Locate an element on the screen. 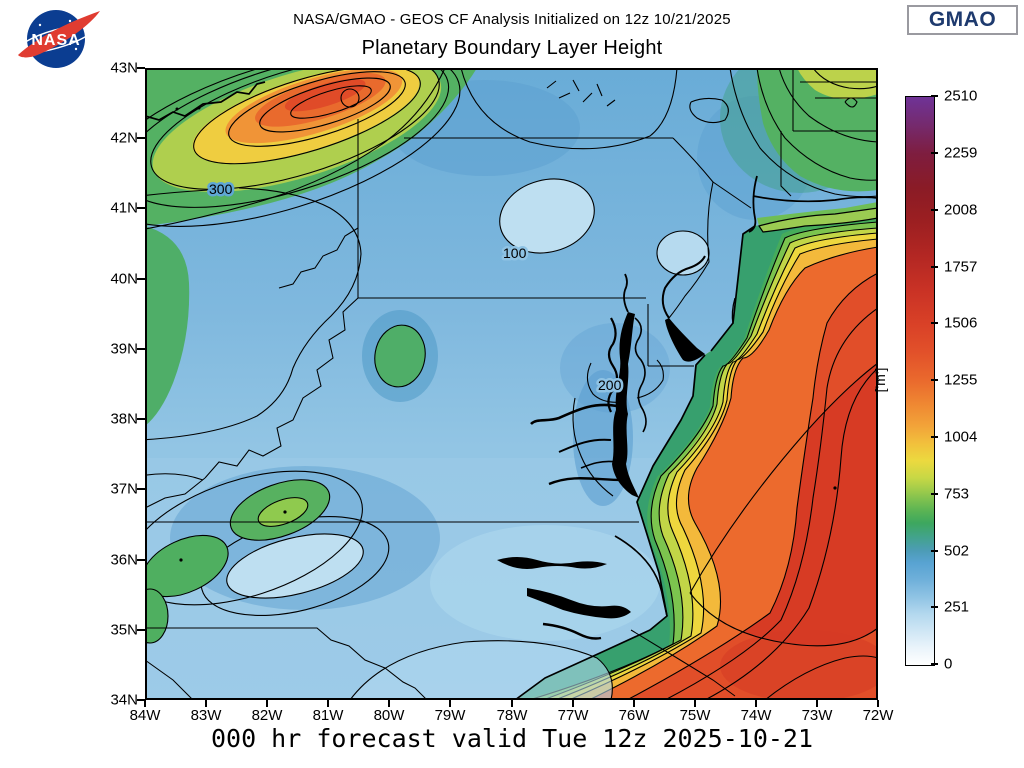  colorbar-tick-label: 1004 is located at coordinates (961, 437).